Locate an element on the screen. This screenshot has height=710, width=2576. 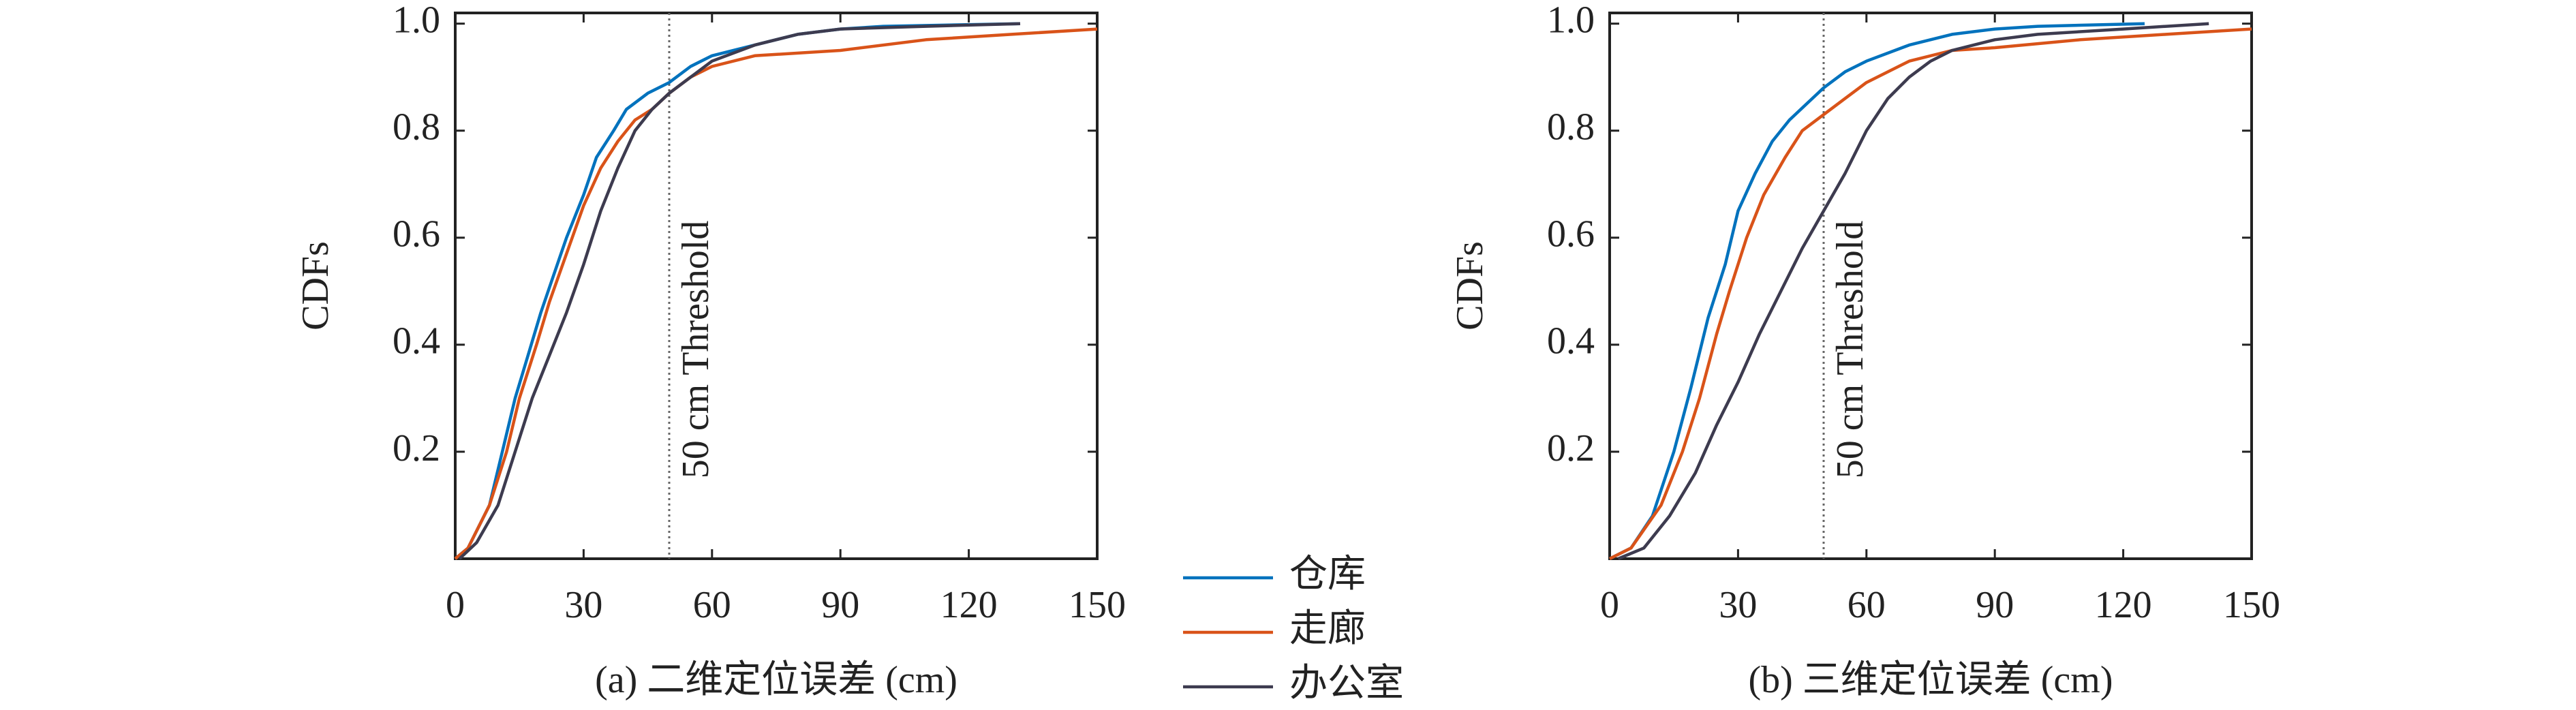
x-axis-label: (b) 三维定位误差 (cm) is located at coordinates (1930, 680).